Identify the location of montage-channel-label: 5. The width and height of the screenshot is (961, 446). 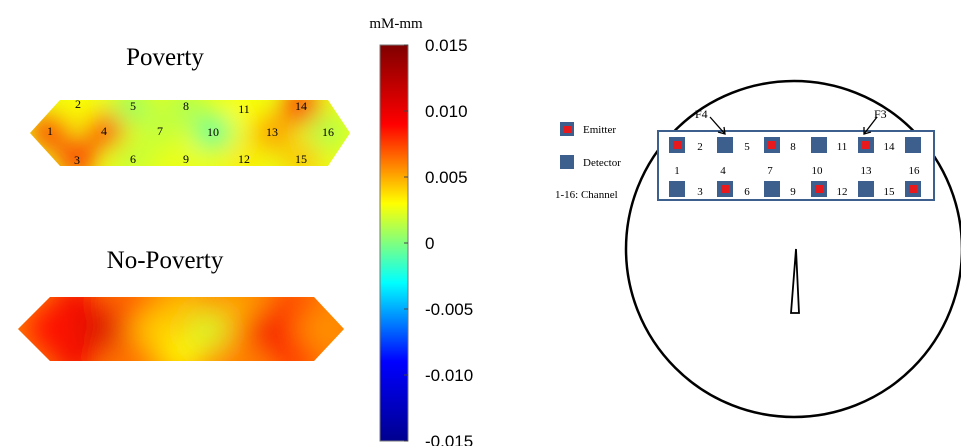
(747, 147).